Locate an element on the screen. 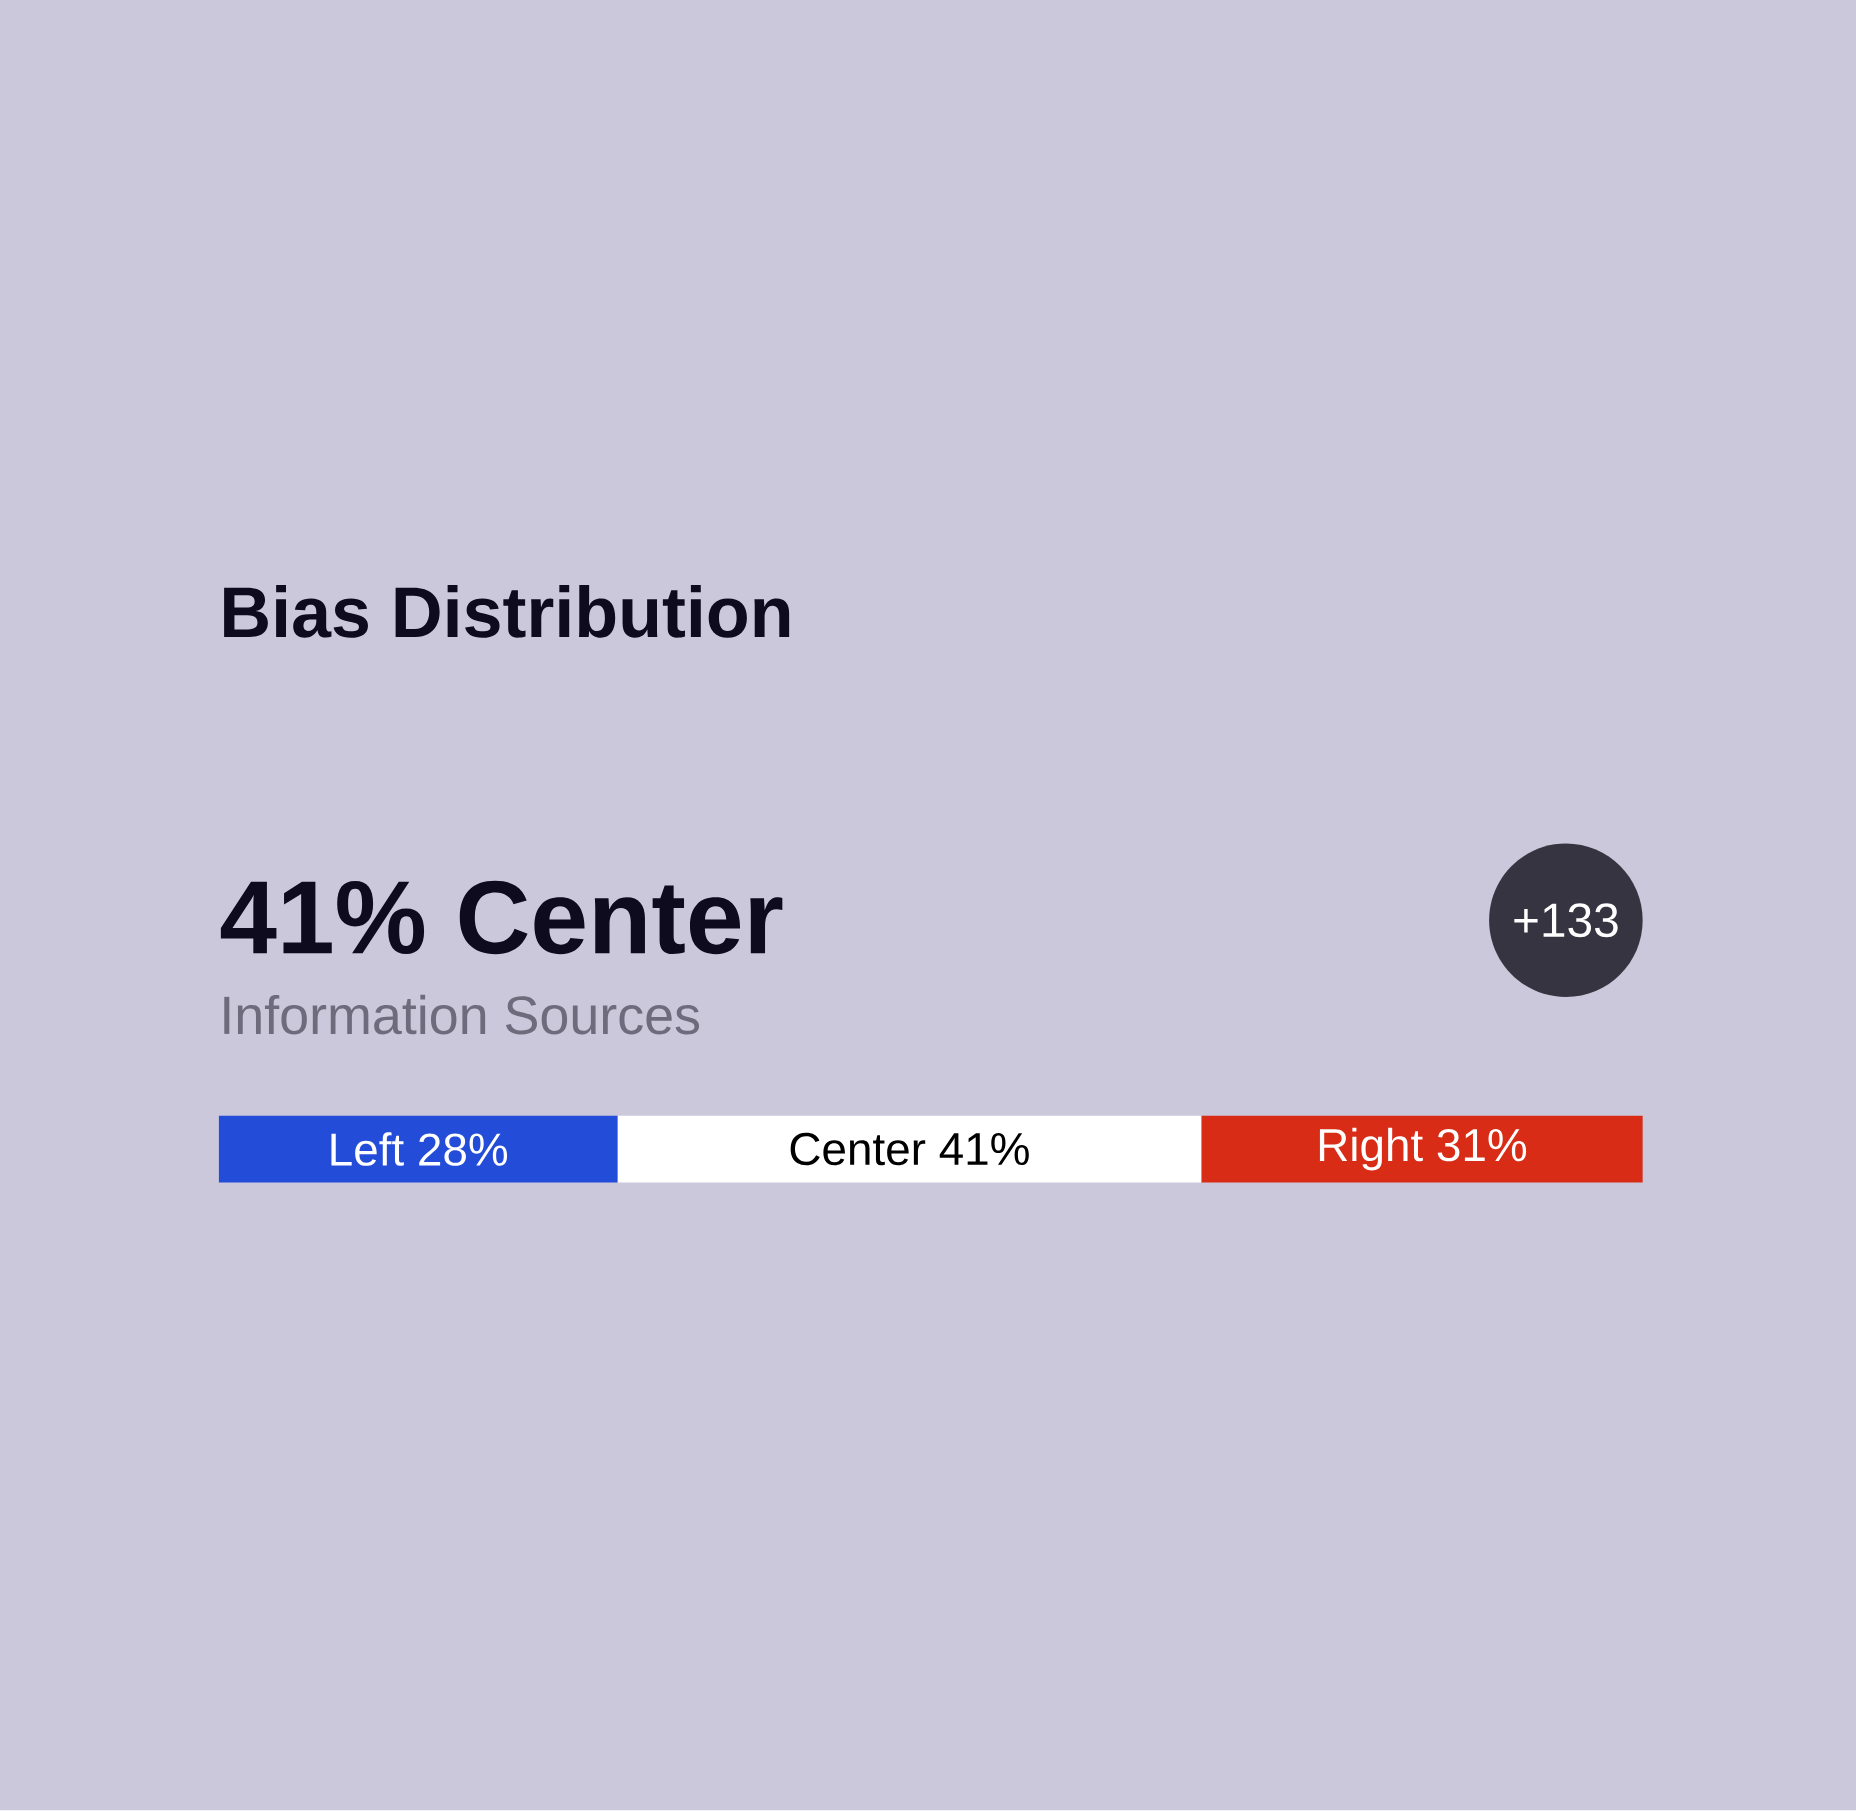 Image resolution: width=1856 pixels, height=1811 pixels. text: +133 is located at coordinates (1566, 920).